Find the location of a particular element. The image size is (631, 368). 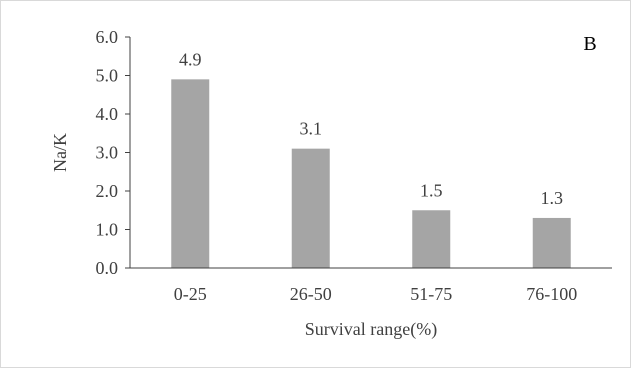

x-axis-ticks: 0-25 26-50 51-75 76-100 is located at coordinates (376, 294).